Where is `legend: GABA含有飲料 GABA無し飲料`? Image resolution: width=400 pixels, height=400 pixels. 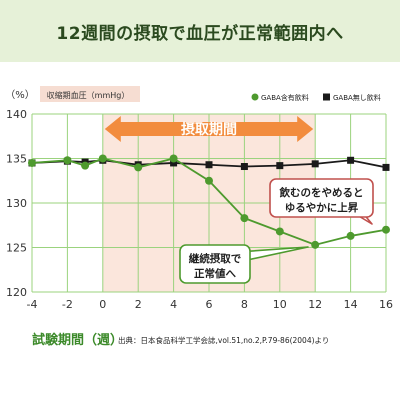
legend: GABA含有飲料 GABA無し飲料 is located at coordinates (316, 97).